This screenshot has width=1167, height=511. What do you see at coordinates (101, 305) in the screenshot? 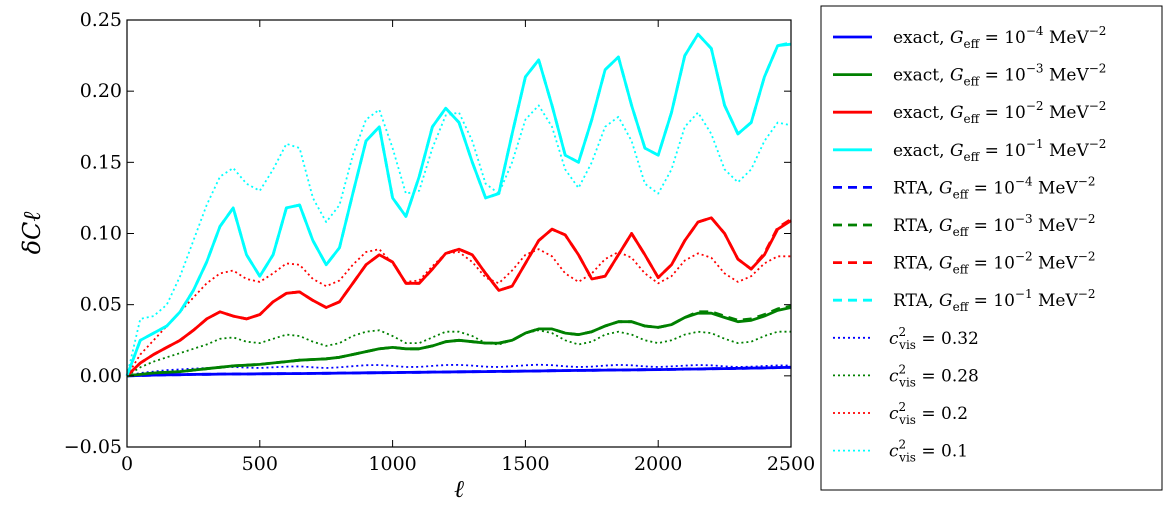
I see `y-tick-label: 0.05` at bounding box center [101, 305].